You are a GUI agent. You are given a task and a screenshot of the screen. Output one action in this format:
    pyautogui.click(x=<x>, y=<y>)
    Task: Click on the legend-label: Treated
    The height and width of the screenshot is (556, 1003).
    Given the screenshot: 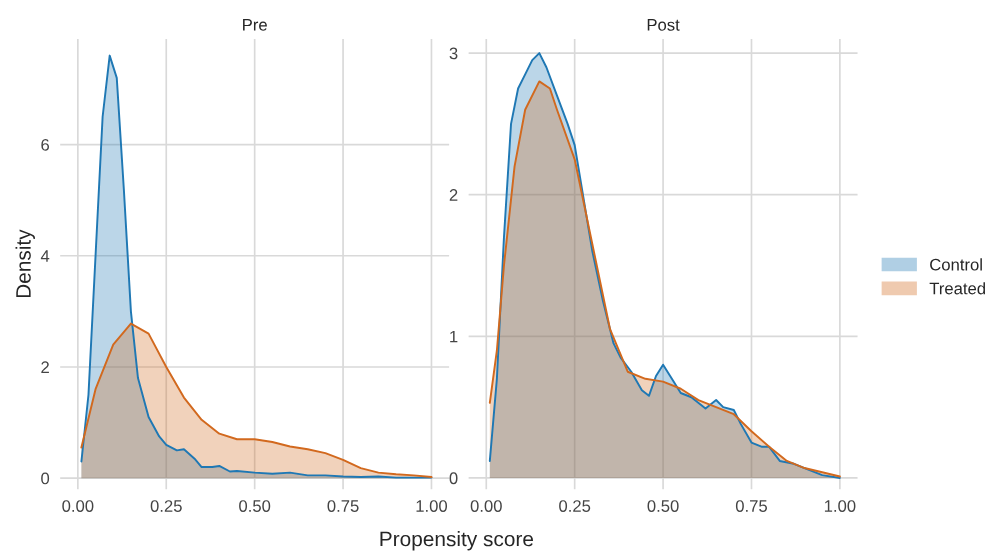 What is the action you would take?
    pyautogui.click(x=957, y=288)
    